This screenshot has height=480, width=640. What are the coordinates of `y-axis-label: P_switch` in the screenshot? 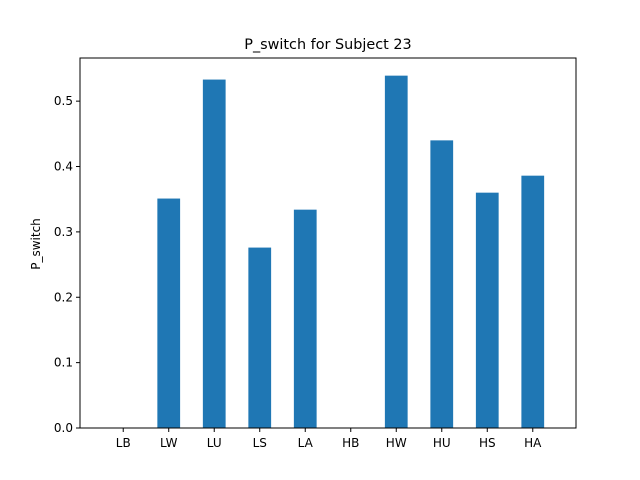 It's located at (36, 244).